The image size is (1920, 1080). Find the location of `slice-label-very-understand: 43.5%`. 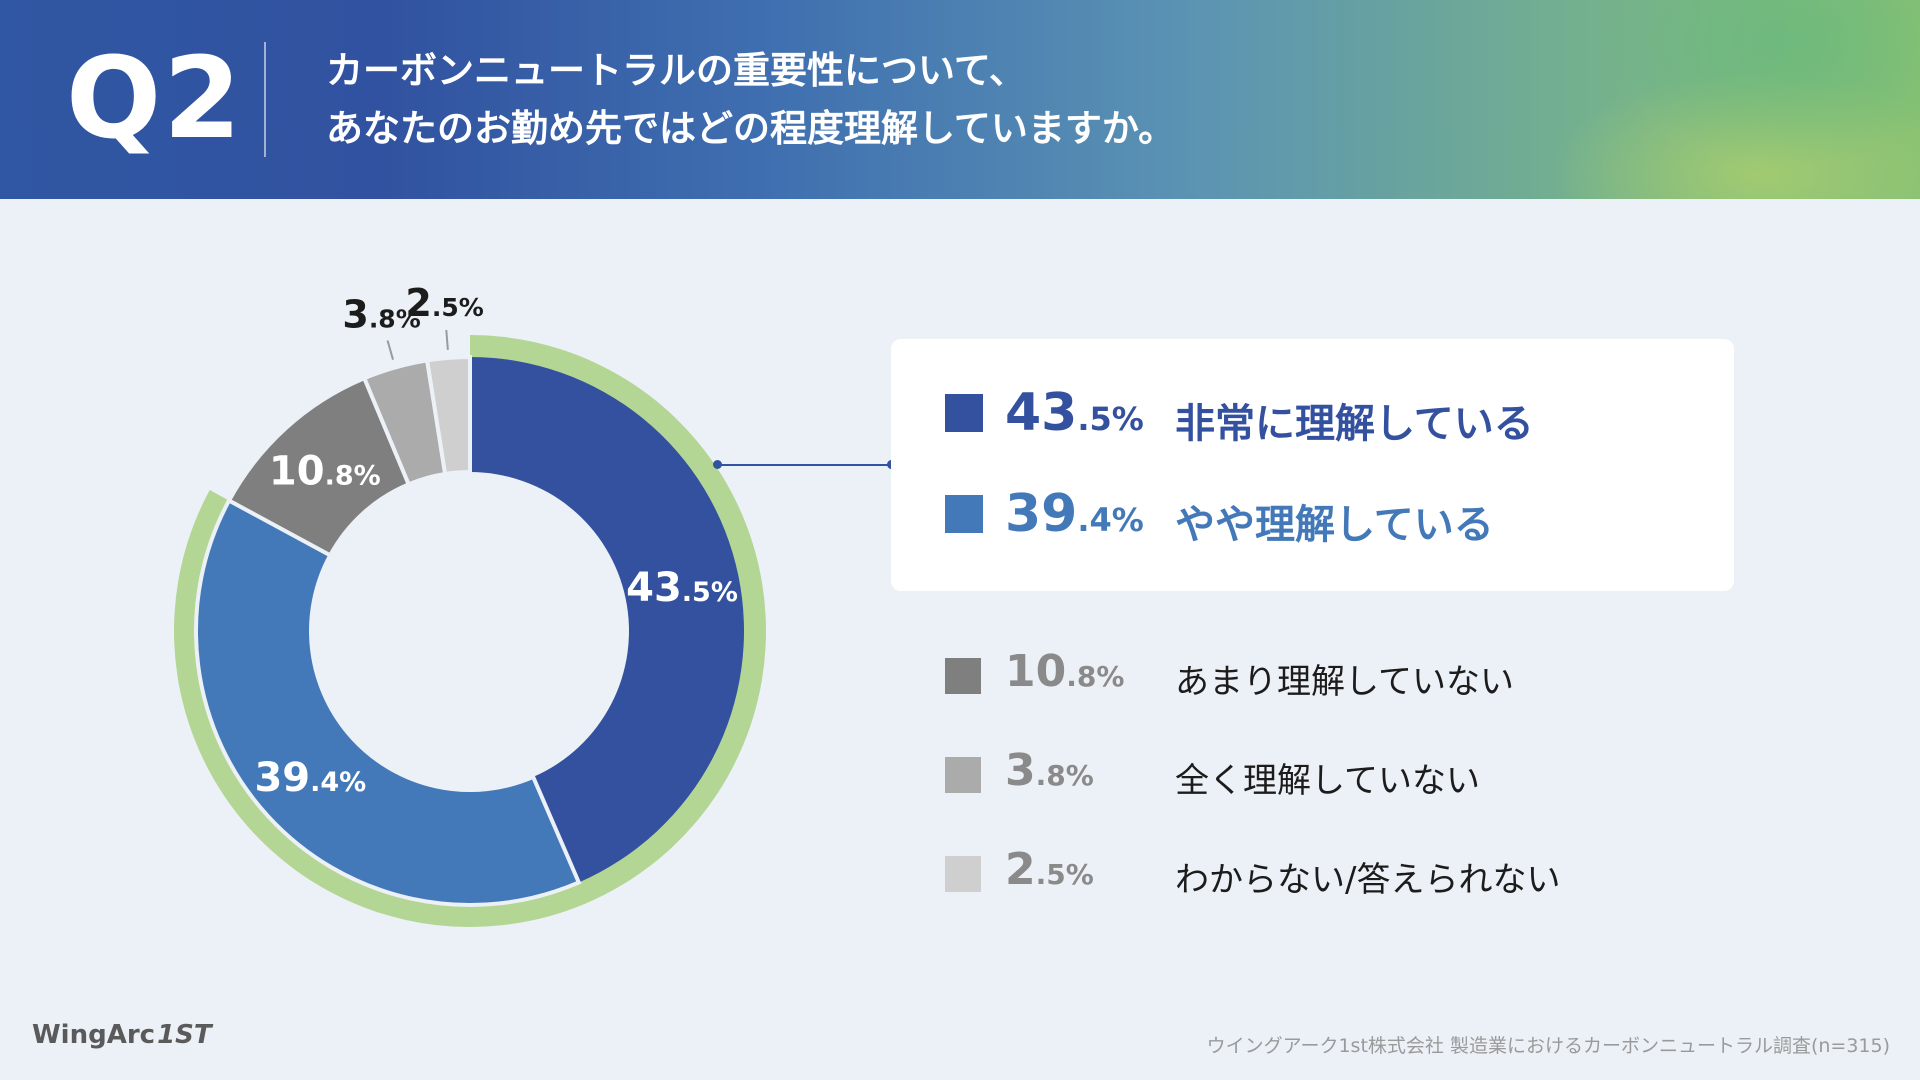

slice-label-very-understand: 43.5% is located at coordinates (682, 588).